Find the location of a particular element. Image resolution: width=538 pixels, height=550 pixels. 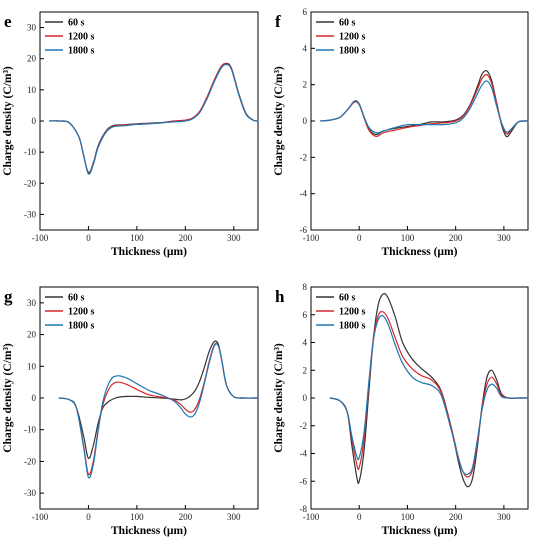

y-tick-label: -8 is located at coordinates (304, 509).